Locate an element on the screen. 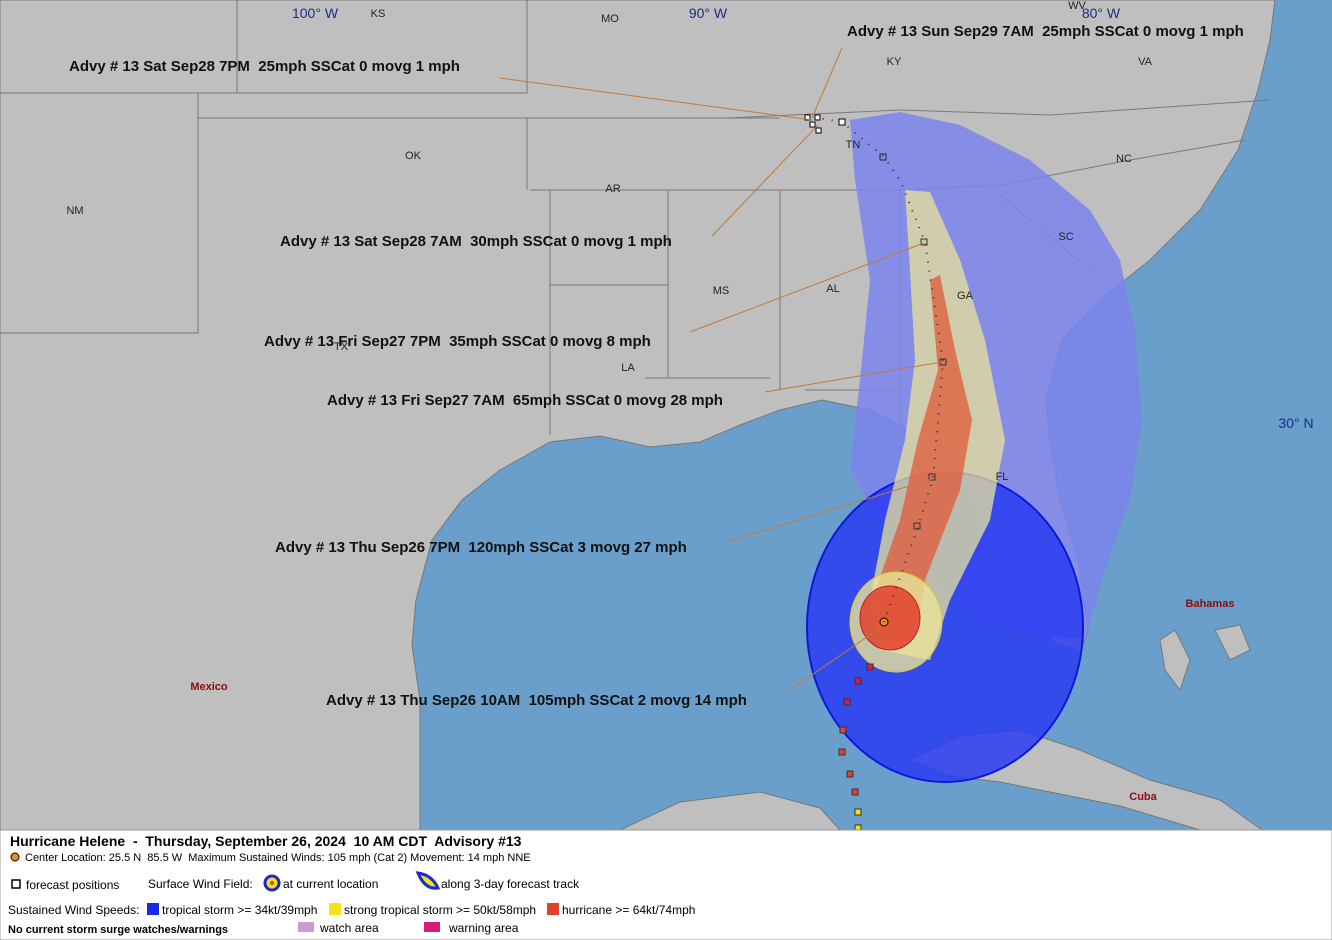 The width and height of the screenshot is (1332, 940). grid-label: 80° W is located at coordinates (1101, 13).